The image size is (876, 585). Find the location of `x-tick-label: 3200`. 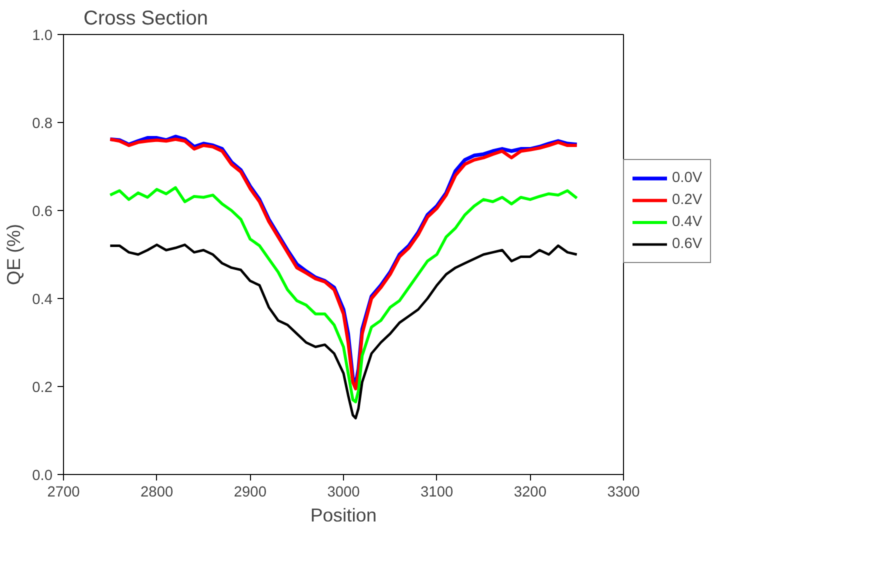

x-tick-label: 3200 is located at coordinates (530, 492).